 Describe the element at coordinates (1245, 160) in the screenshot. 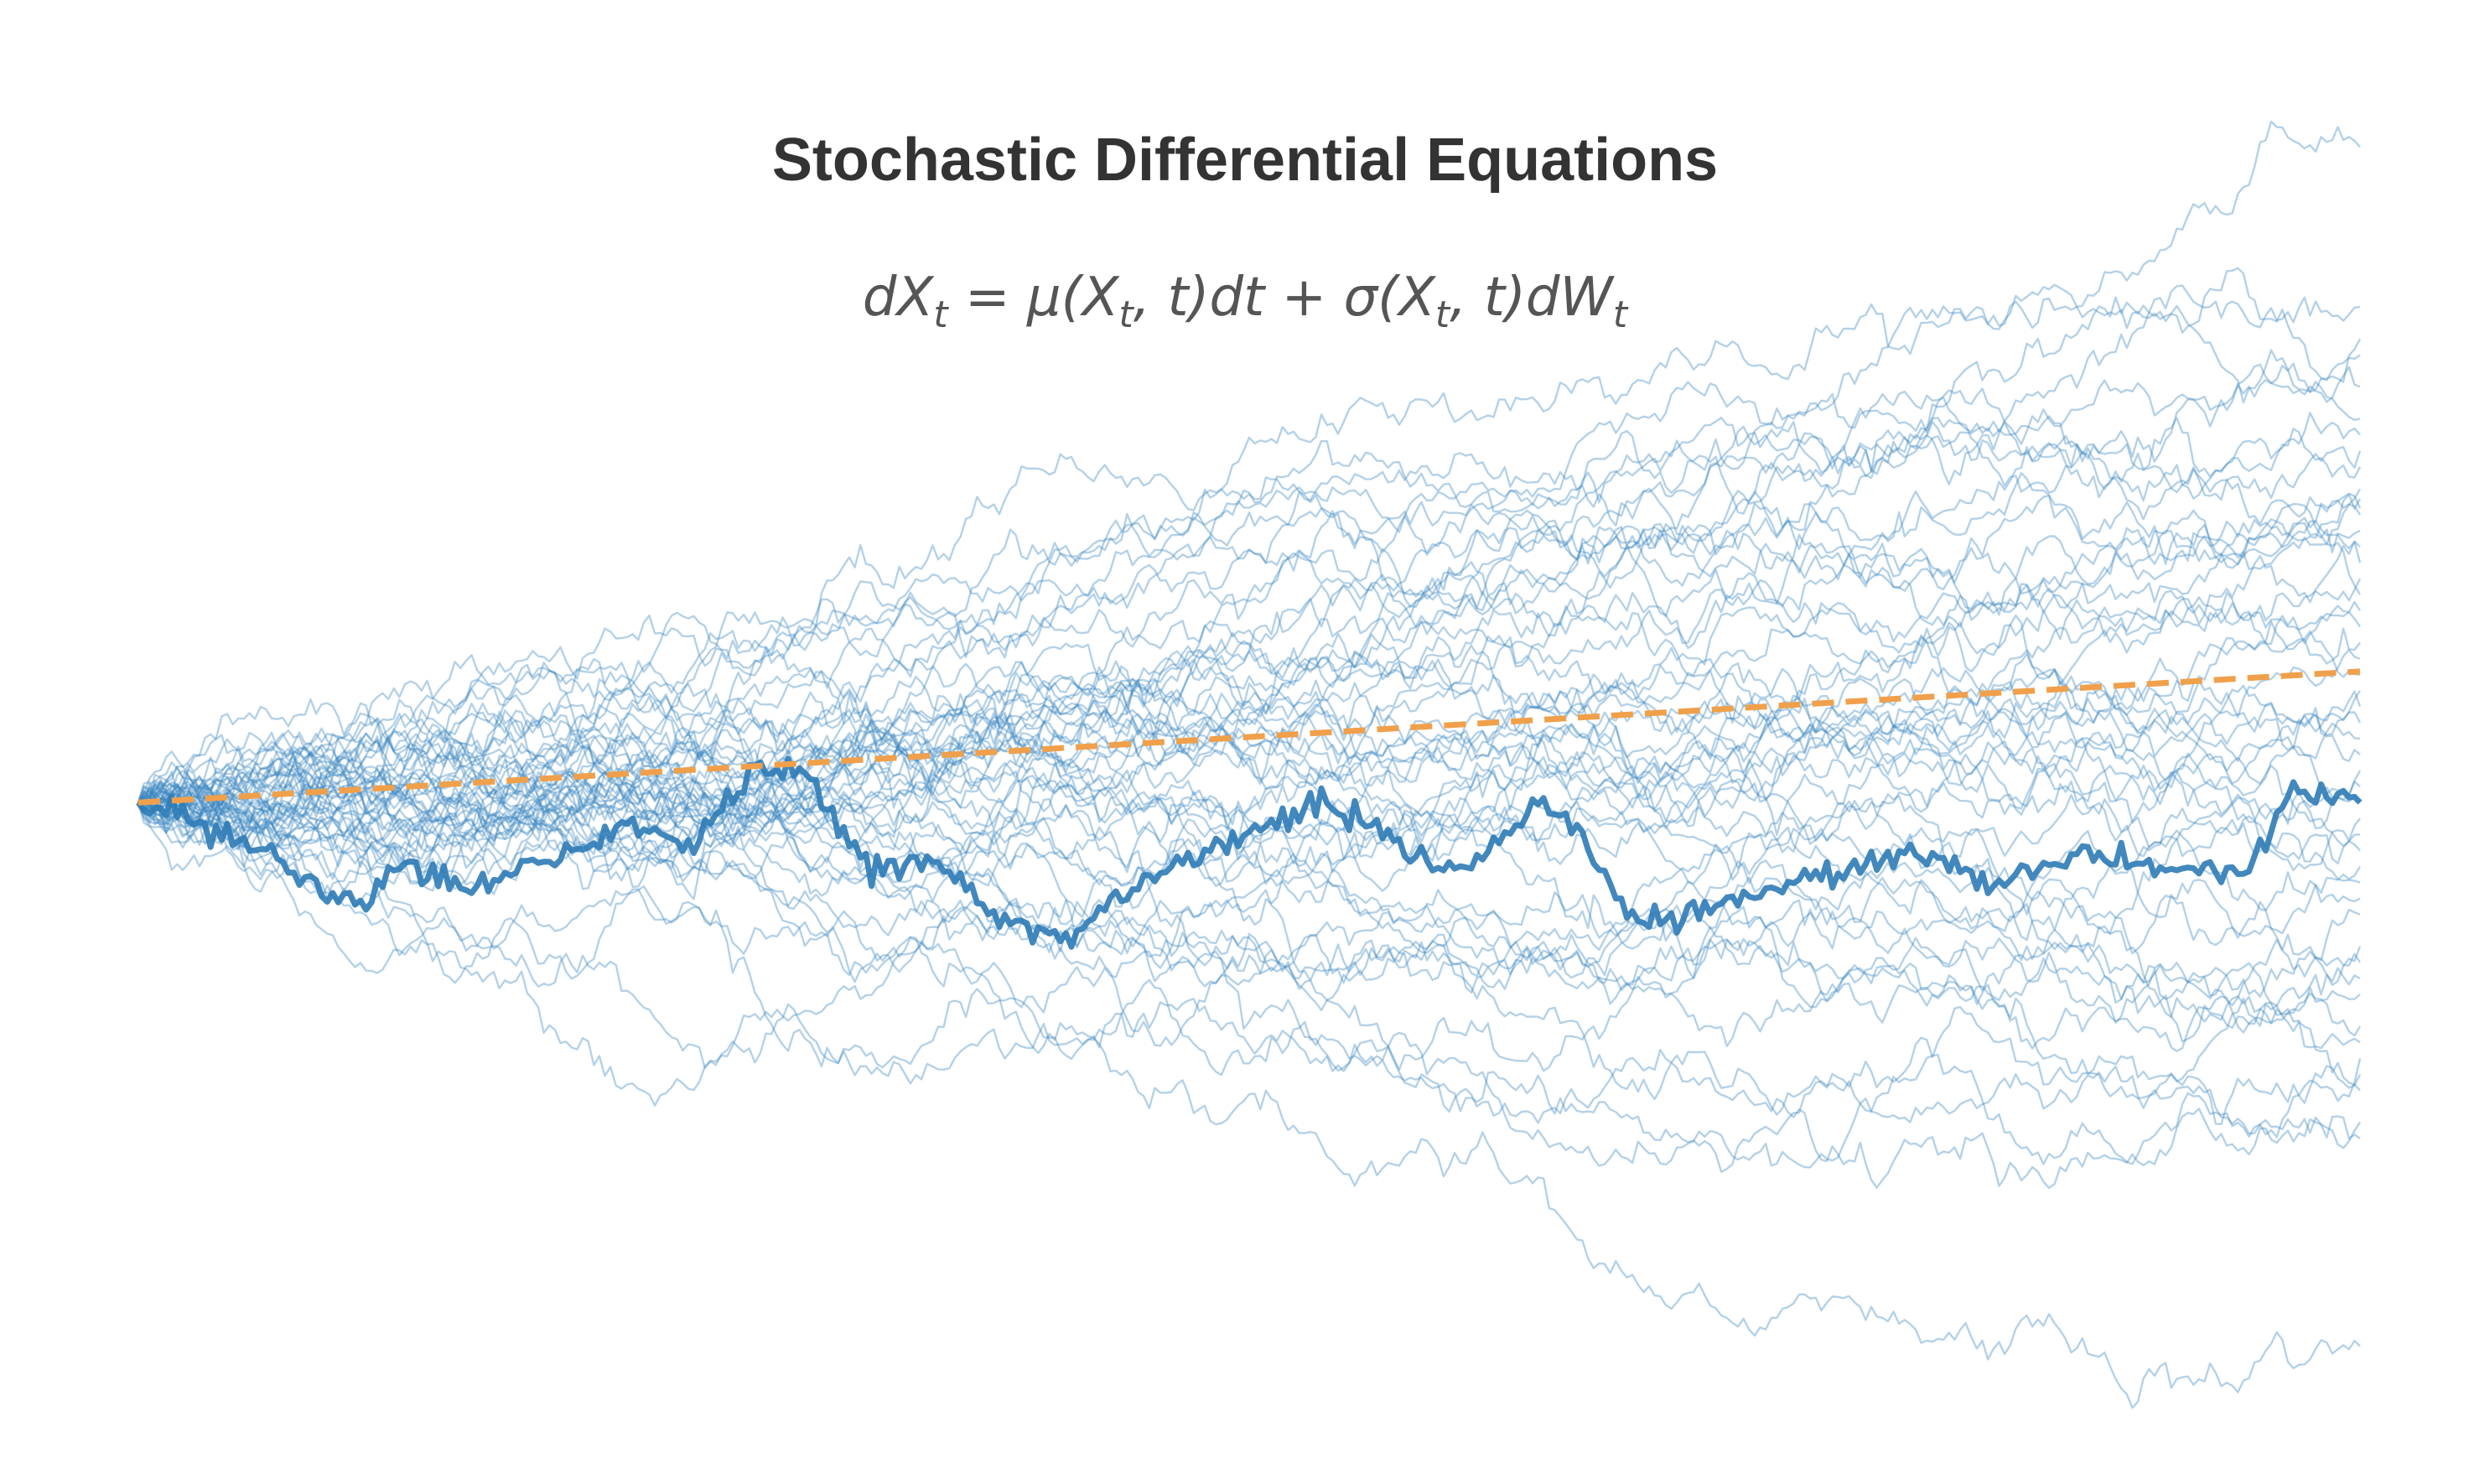

I see `chart-title: Stochastic Differential Equations` at that location.